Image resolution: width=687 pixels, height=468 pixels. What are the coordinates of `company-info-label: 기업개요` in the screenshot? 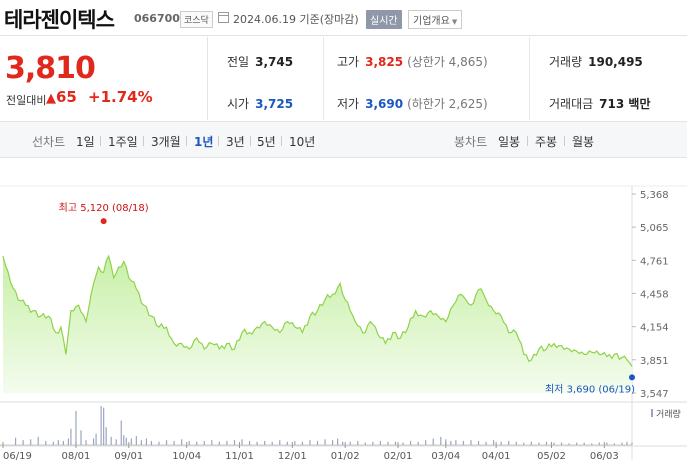 It's located at (431, 21).